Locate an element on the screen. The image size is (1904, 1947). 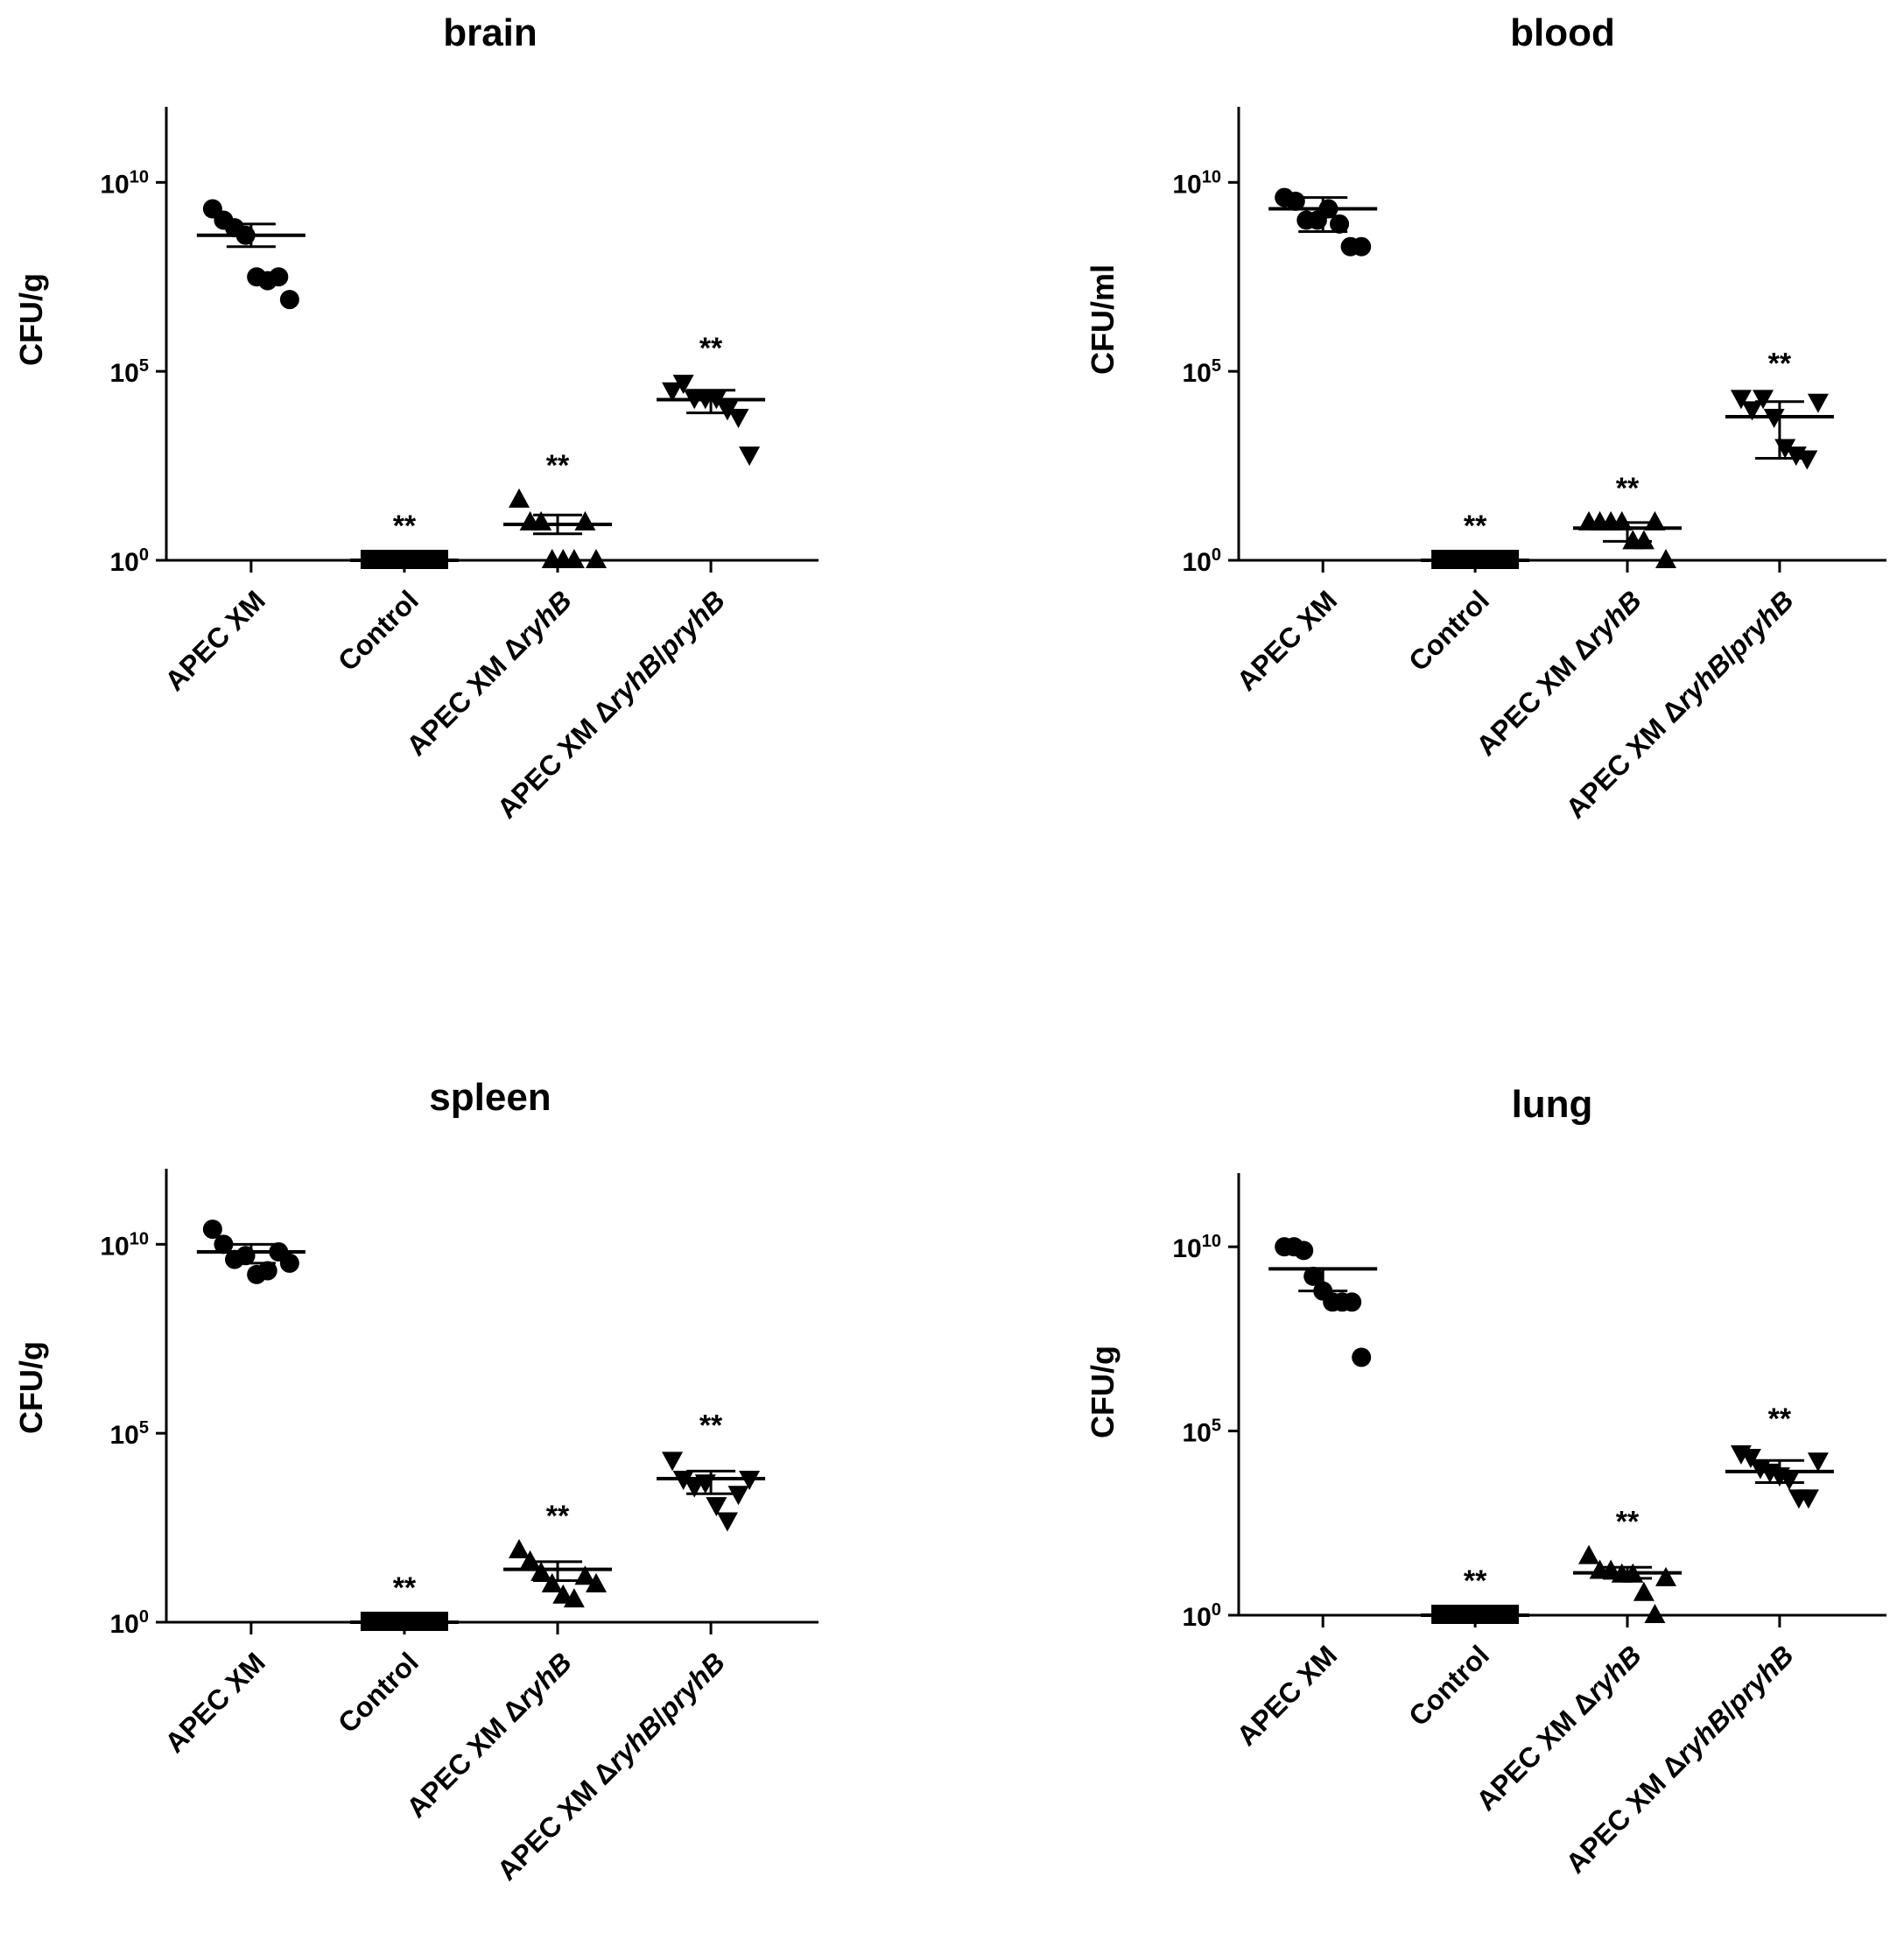
chart-title: blood is located at coordinates (1562, 32).